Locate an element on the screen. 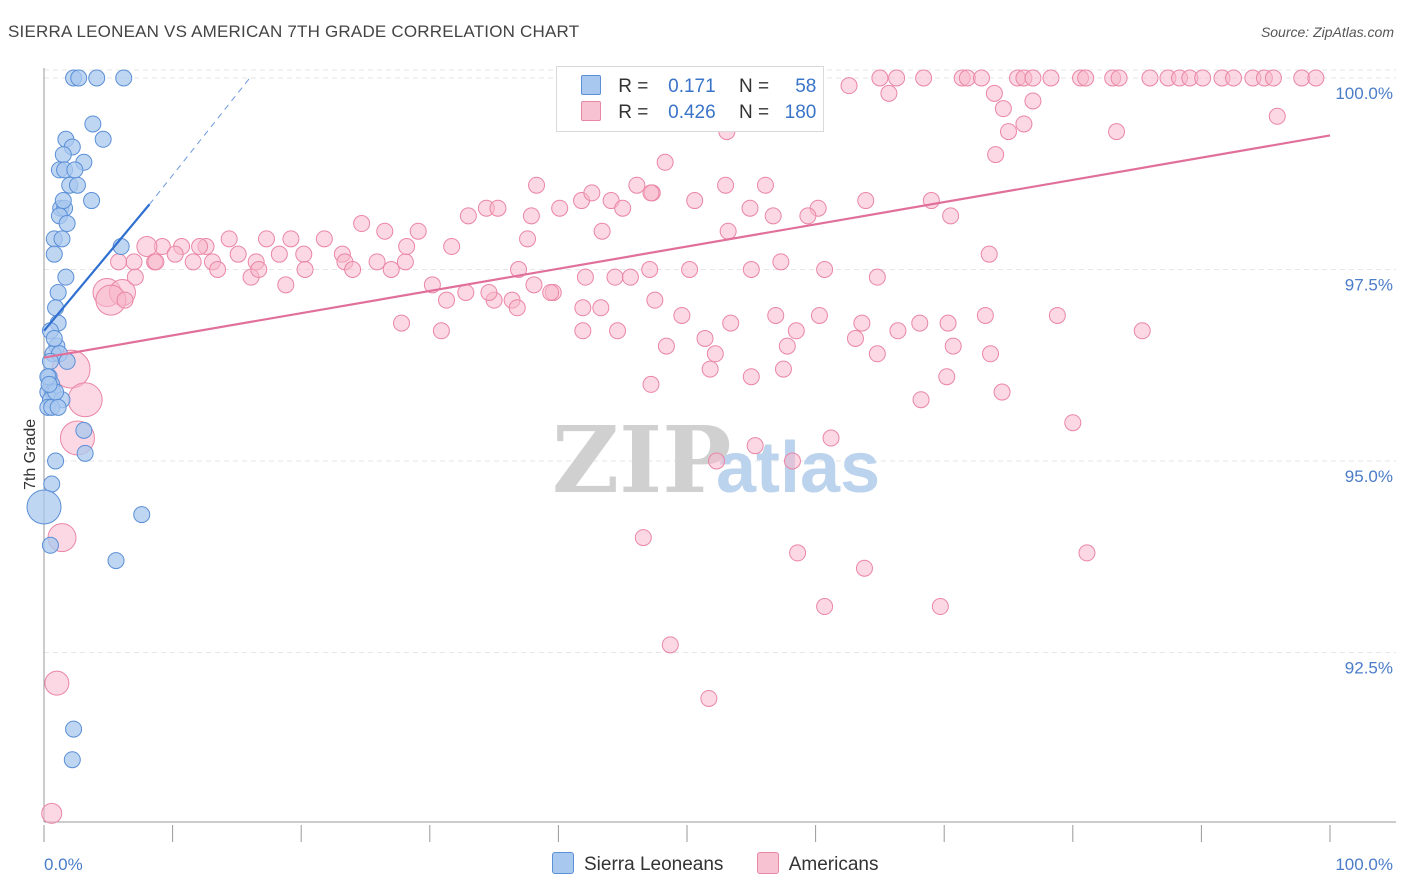  watermark-zip: ZIP is located at coordinates (641, 460).